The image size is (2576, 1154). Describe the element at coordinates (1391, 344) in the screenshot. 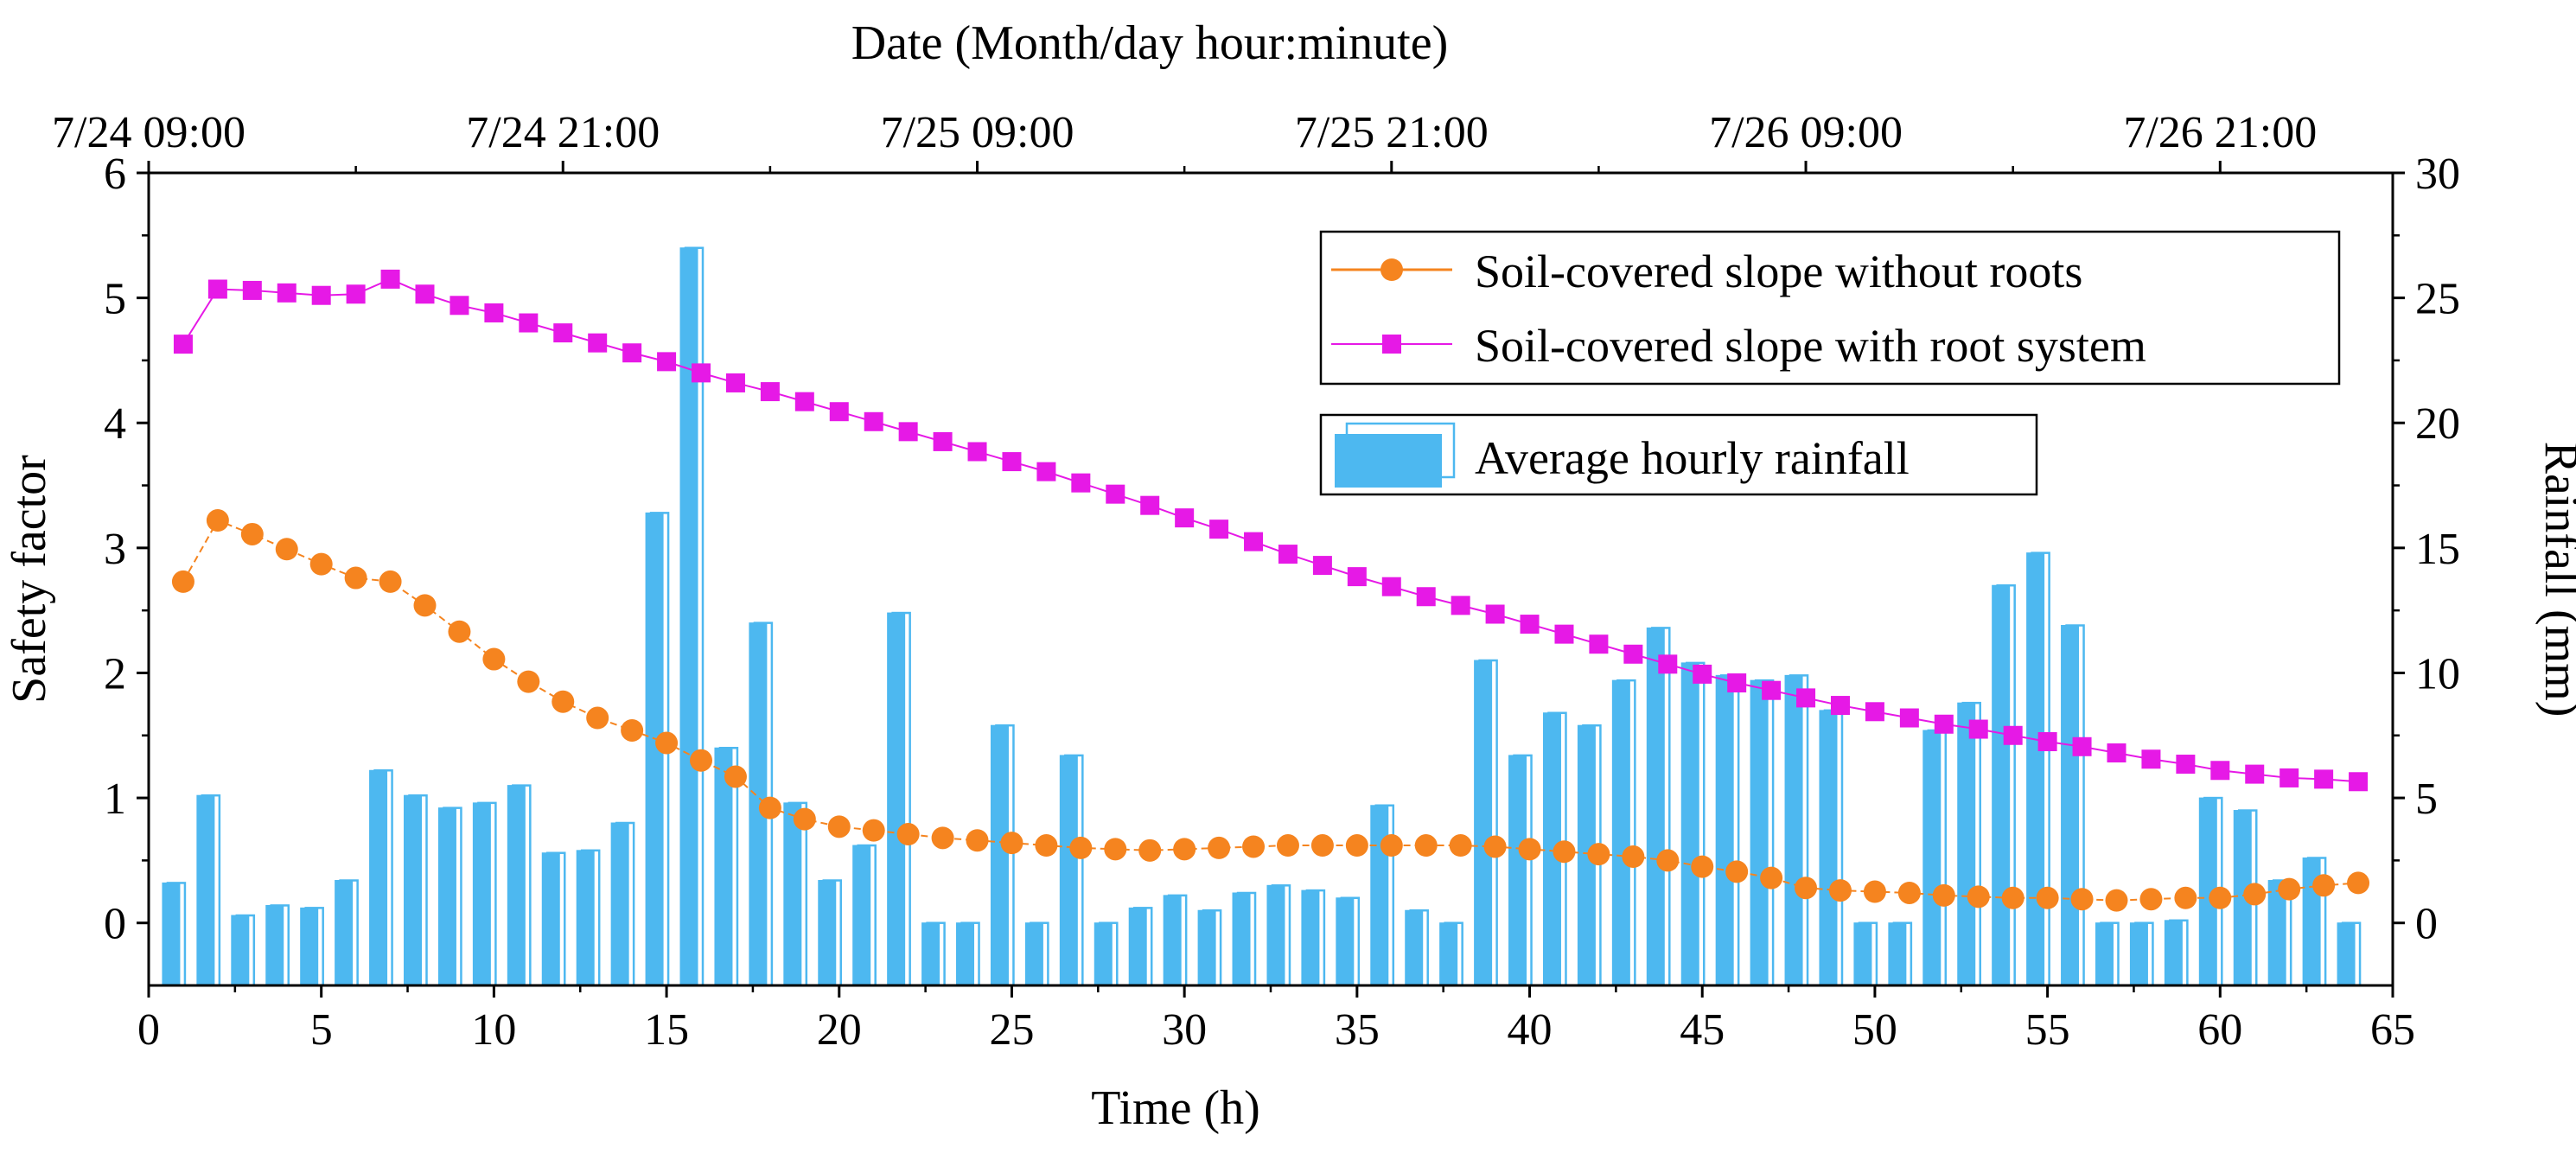

I see `legend-marker-square` at that location.